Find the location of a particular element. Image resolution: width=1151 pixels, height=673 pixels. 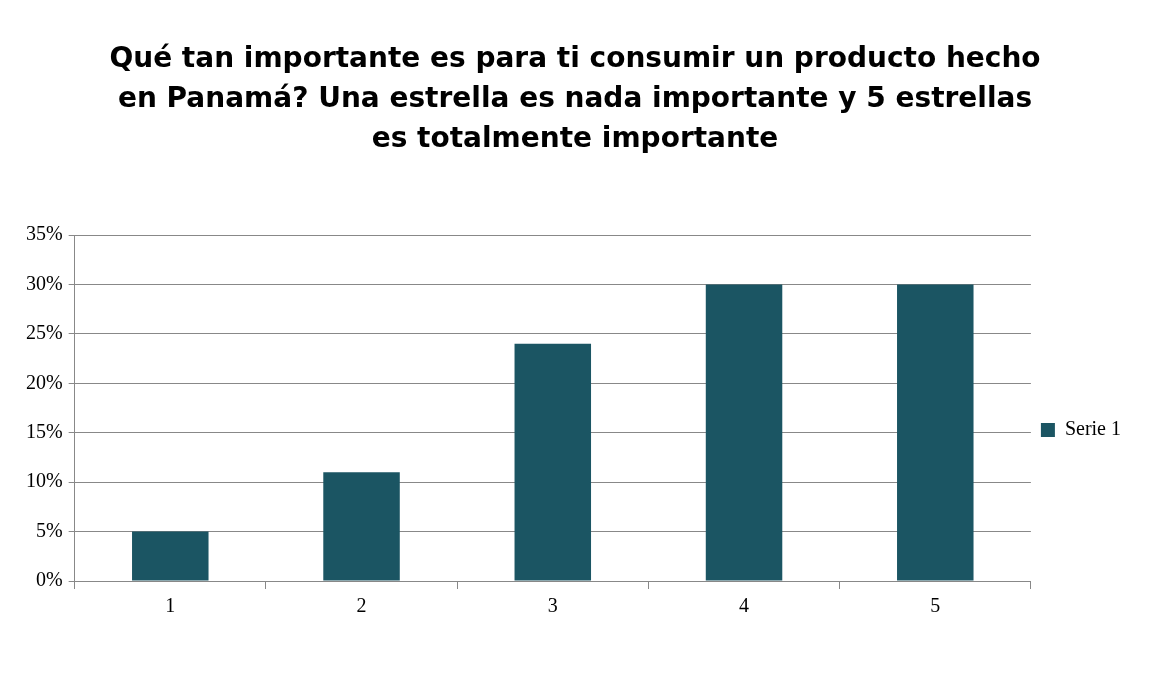

y-tick-label: 20% is located at coordinates (44, 381).